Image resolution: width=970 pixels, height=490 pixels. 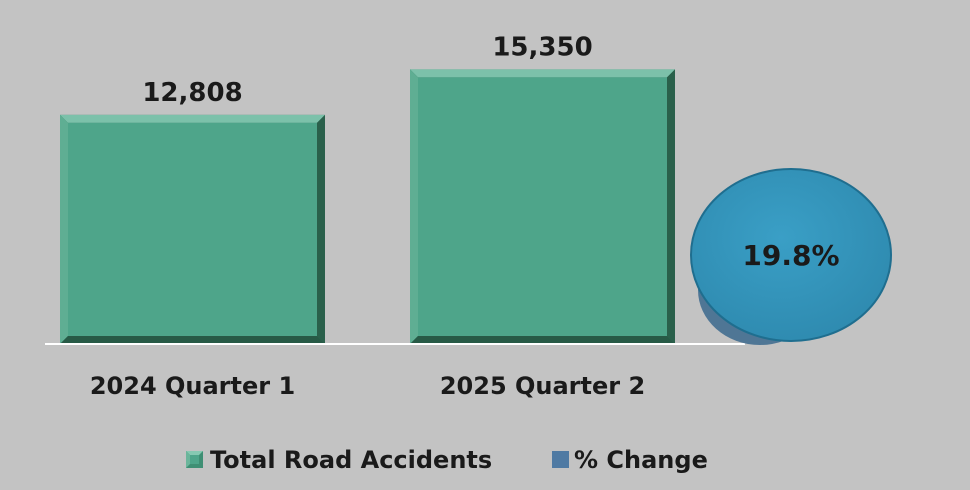 I want to click on legend-label: % Change, so click(x=641, y=460).